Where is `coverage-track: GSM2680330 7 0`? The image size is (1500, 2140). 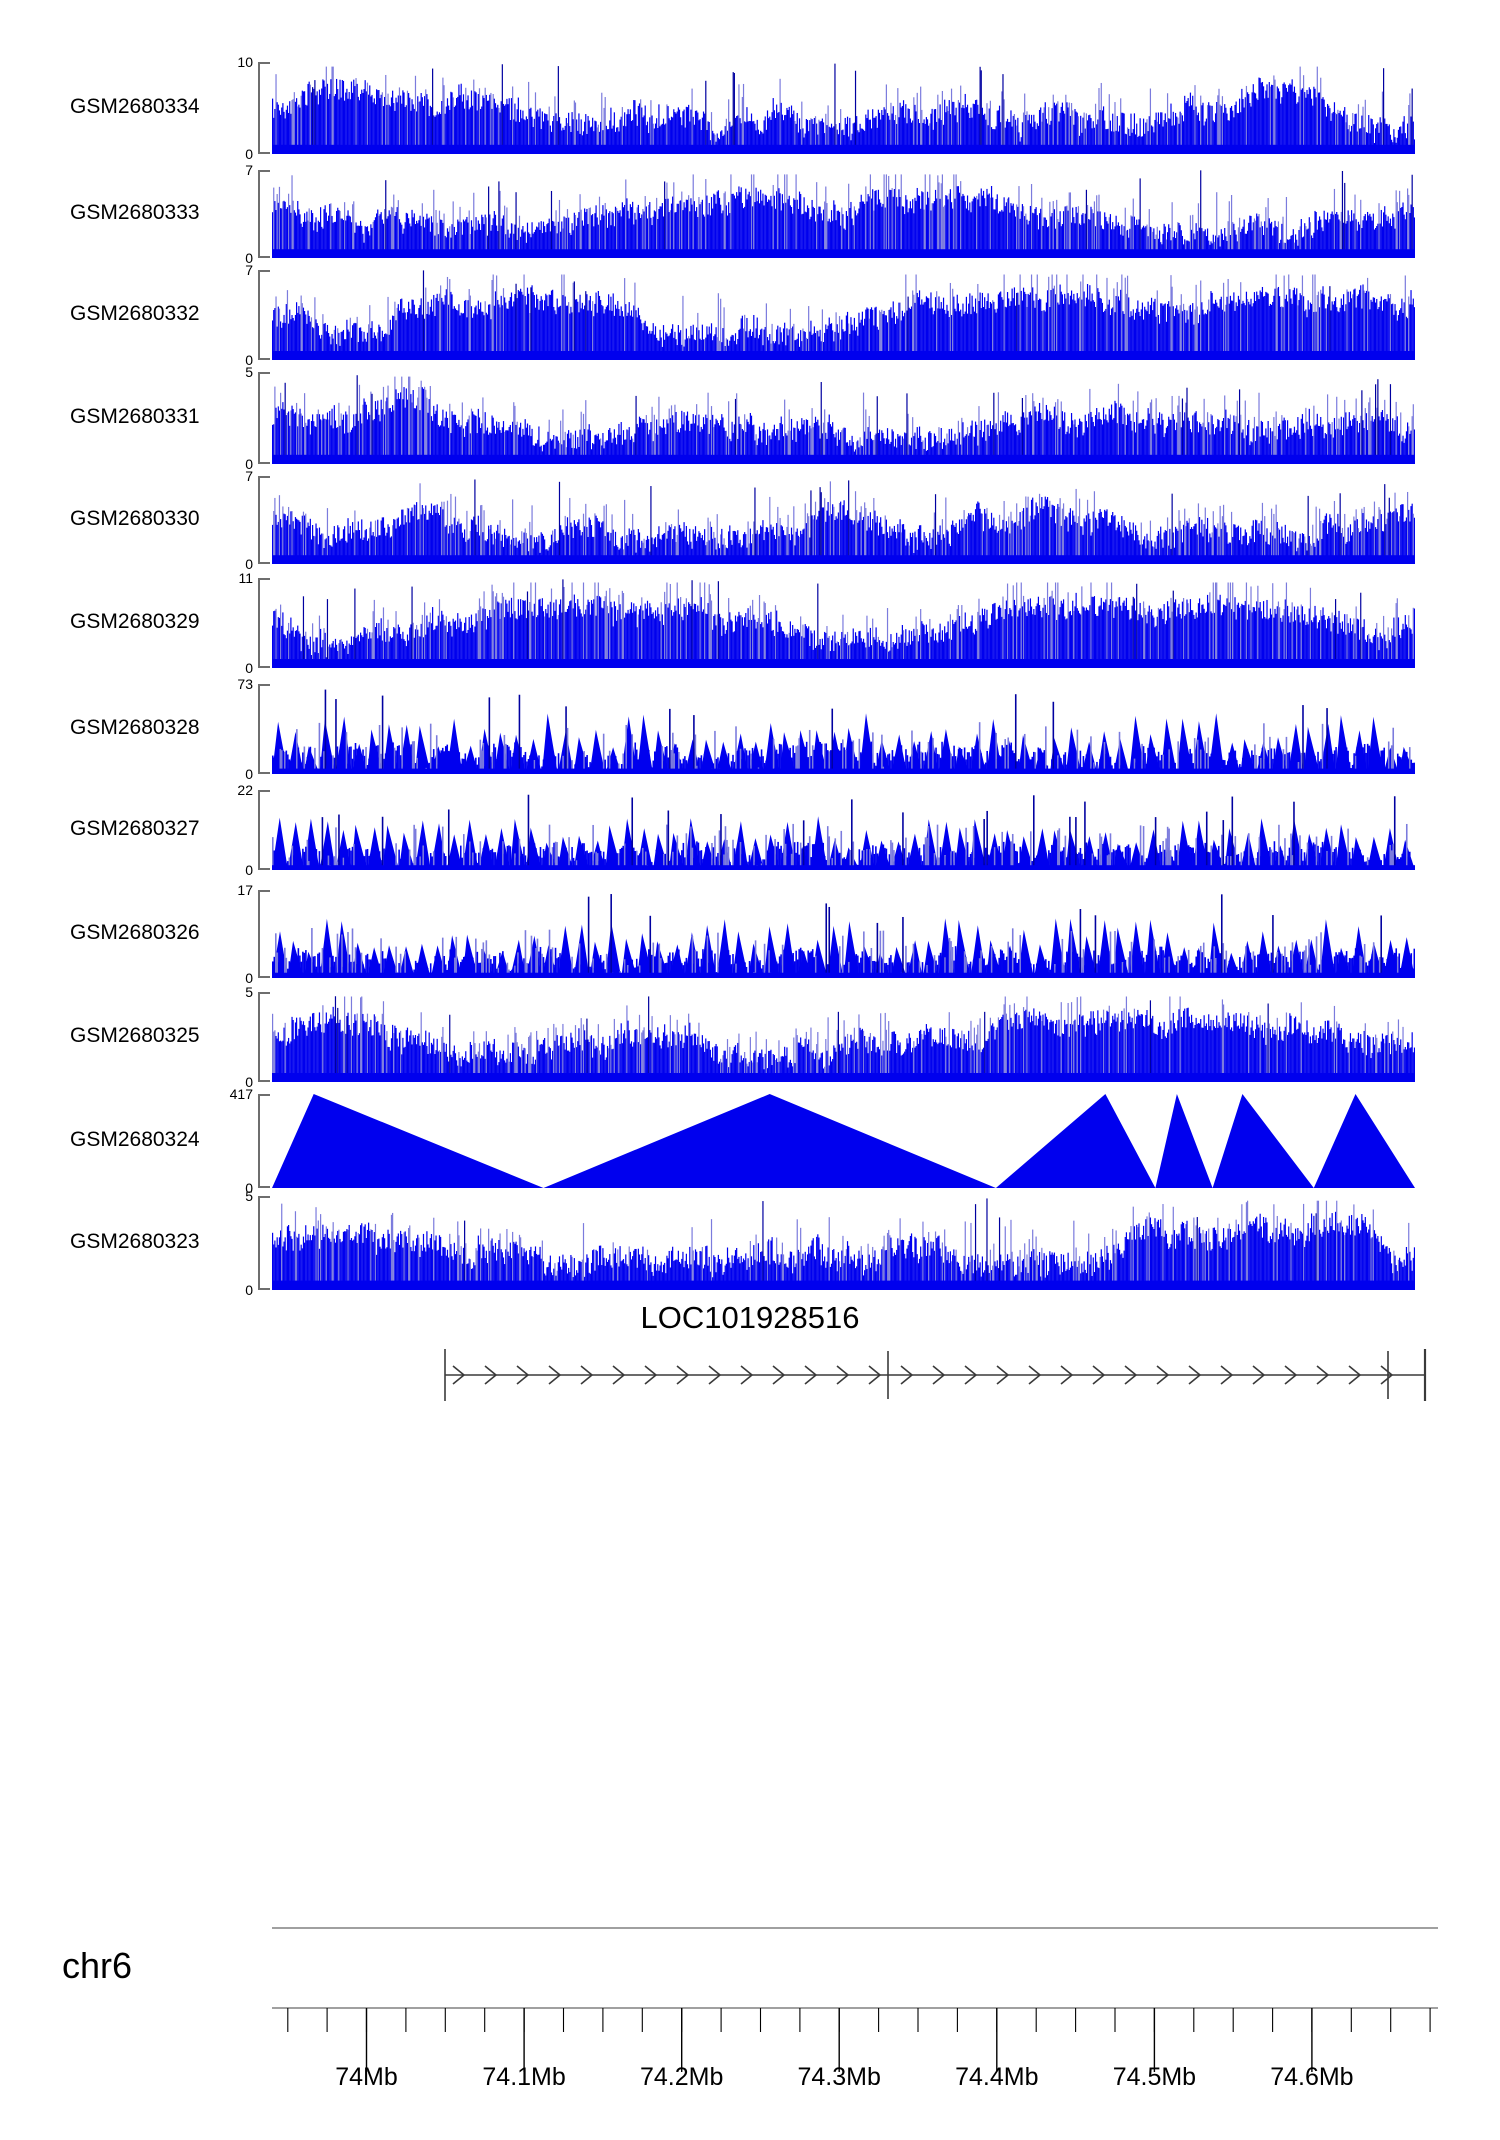
coverage-track: GSM2680330 7 0 is located at coordinates (750, 510).